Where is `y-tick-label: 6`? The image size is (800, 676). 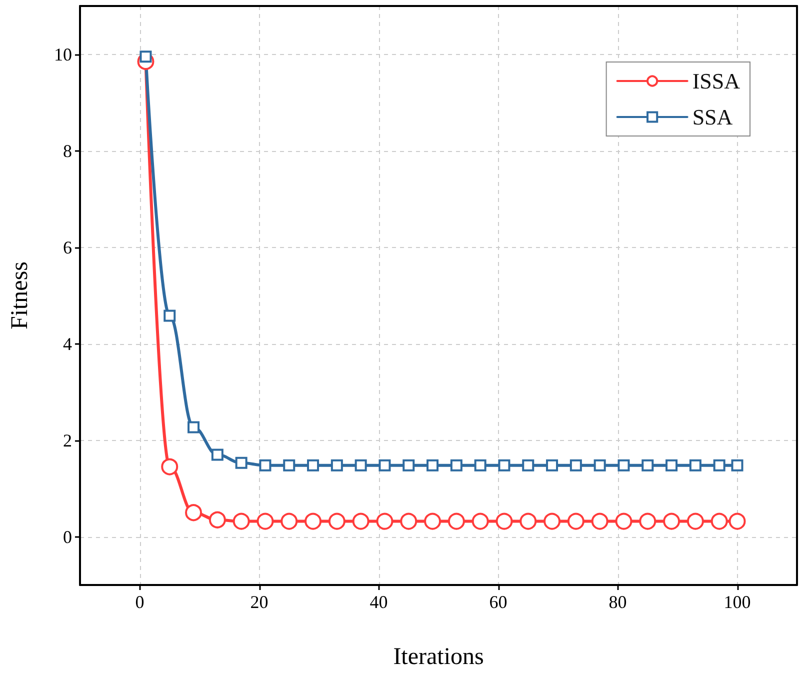 y-tick-label: 6 is located at coordinates (67, 247).